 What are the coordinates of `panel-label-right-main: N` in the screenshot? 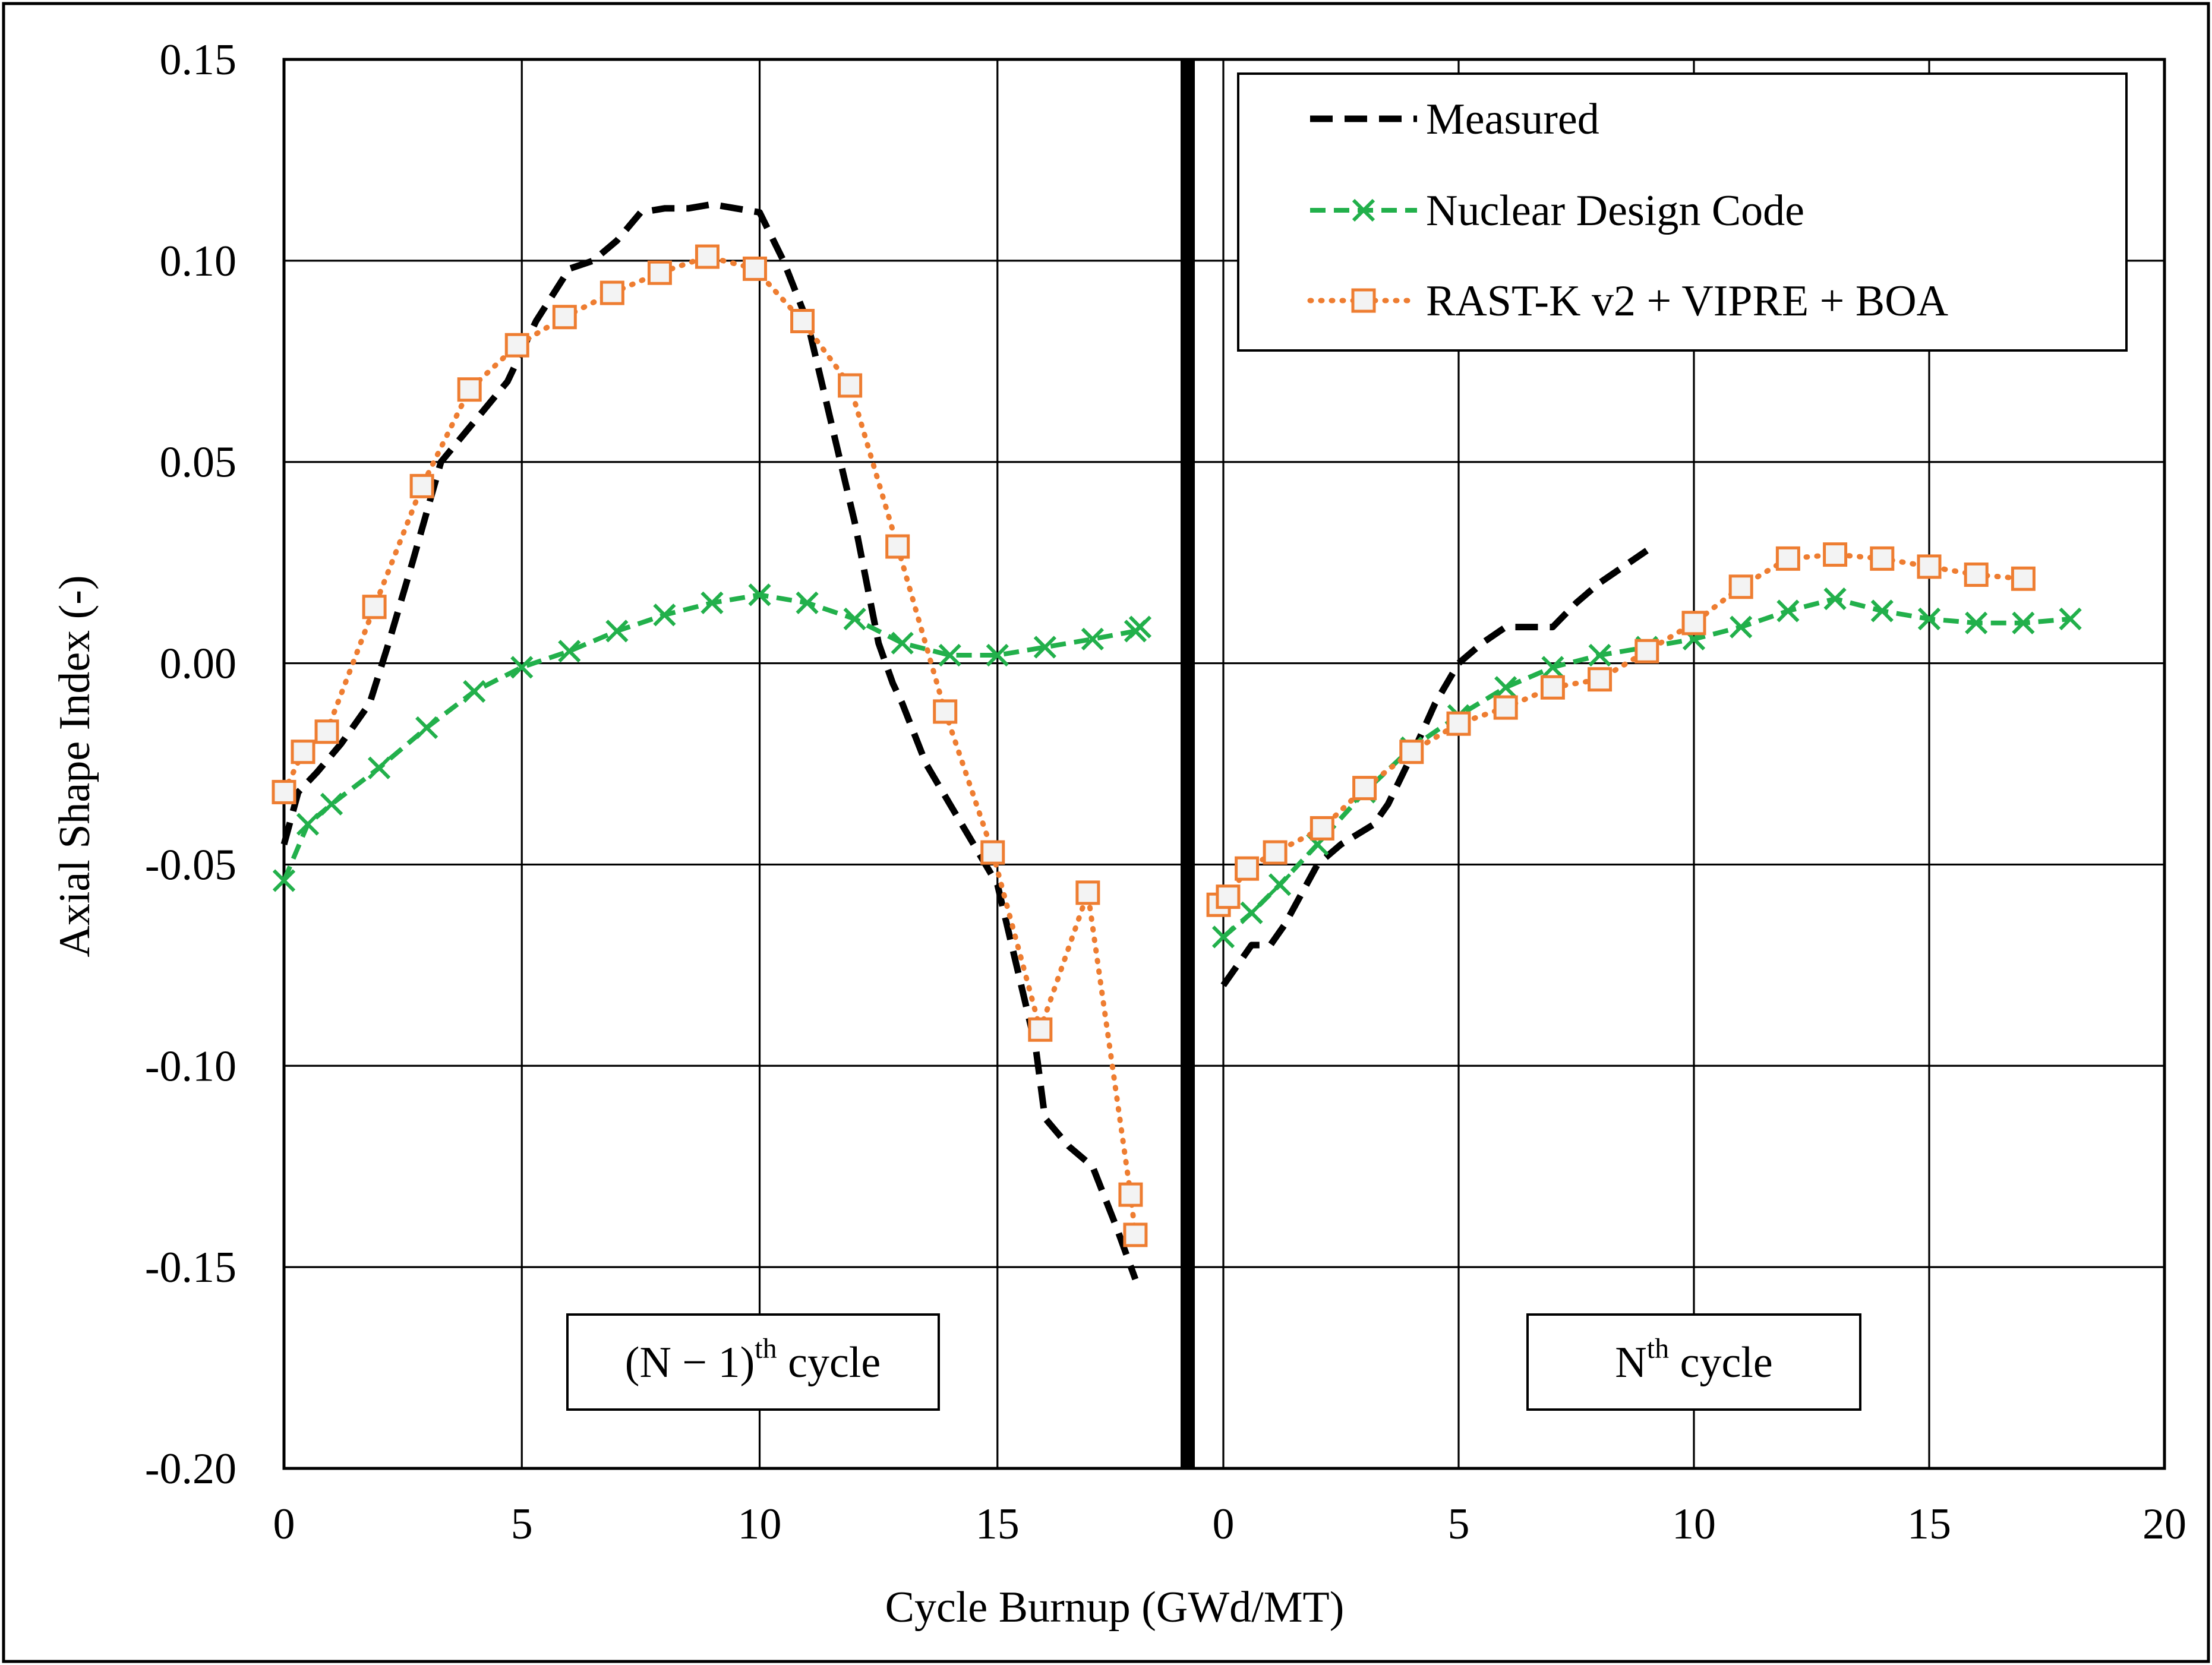 It's located at (1631, 1362).